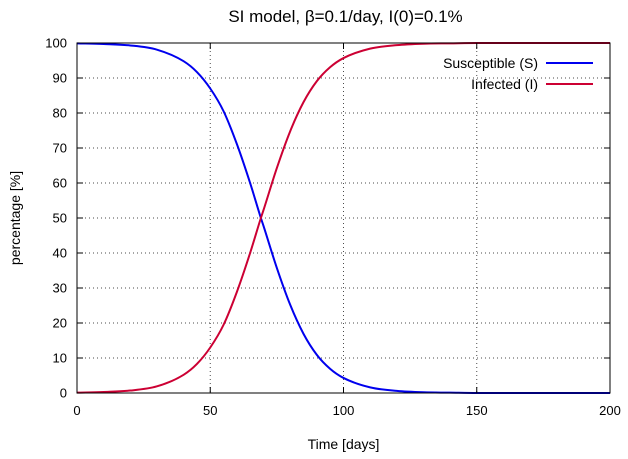 Image resolution: width=628 pixels, height=459 pixels. What do you see at coordinates (504, 84) in the screenshot?
I see `legend-label-infected: Infected (I)` at bounding box center [504, 84].